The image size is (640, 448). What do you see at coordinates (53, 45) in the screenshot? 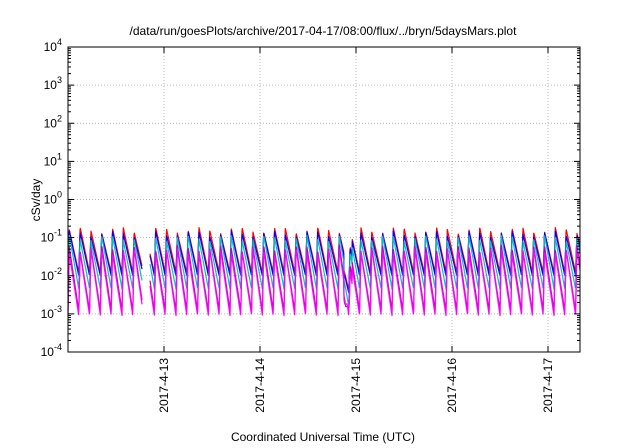
I see `y-tick-label: 10⁴` at bounding box center [53, 45].